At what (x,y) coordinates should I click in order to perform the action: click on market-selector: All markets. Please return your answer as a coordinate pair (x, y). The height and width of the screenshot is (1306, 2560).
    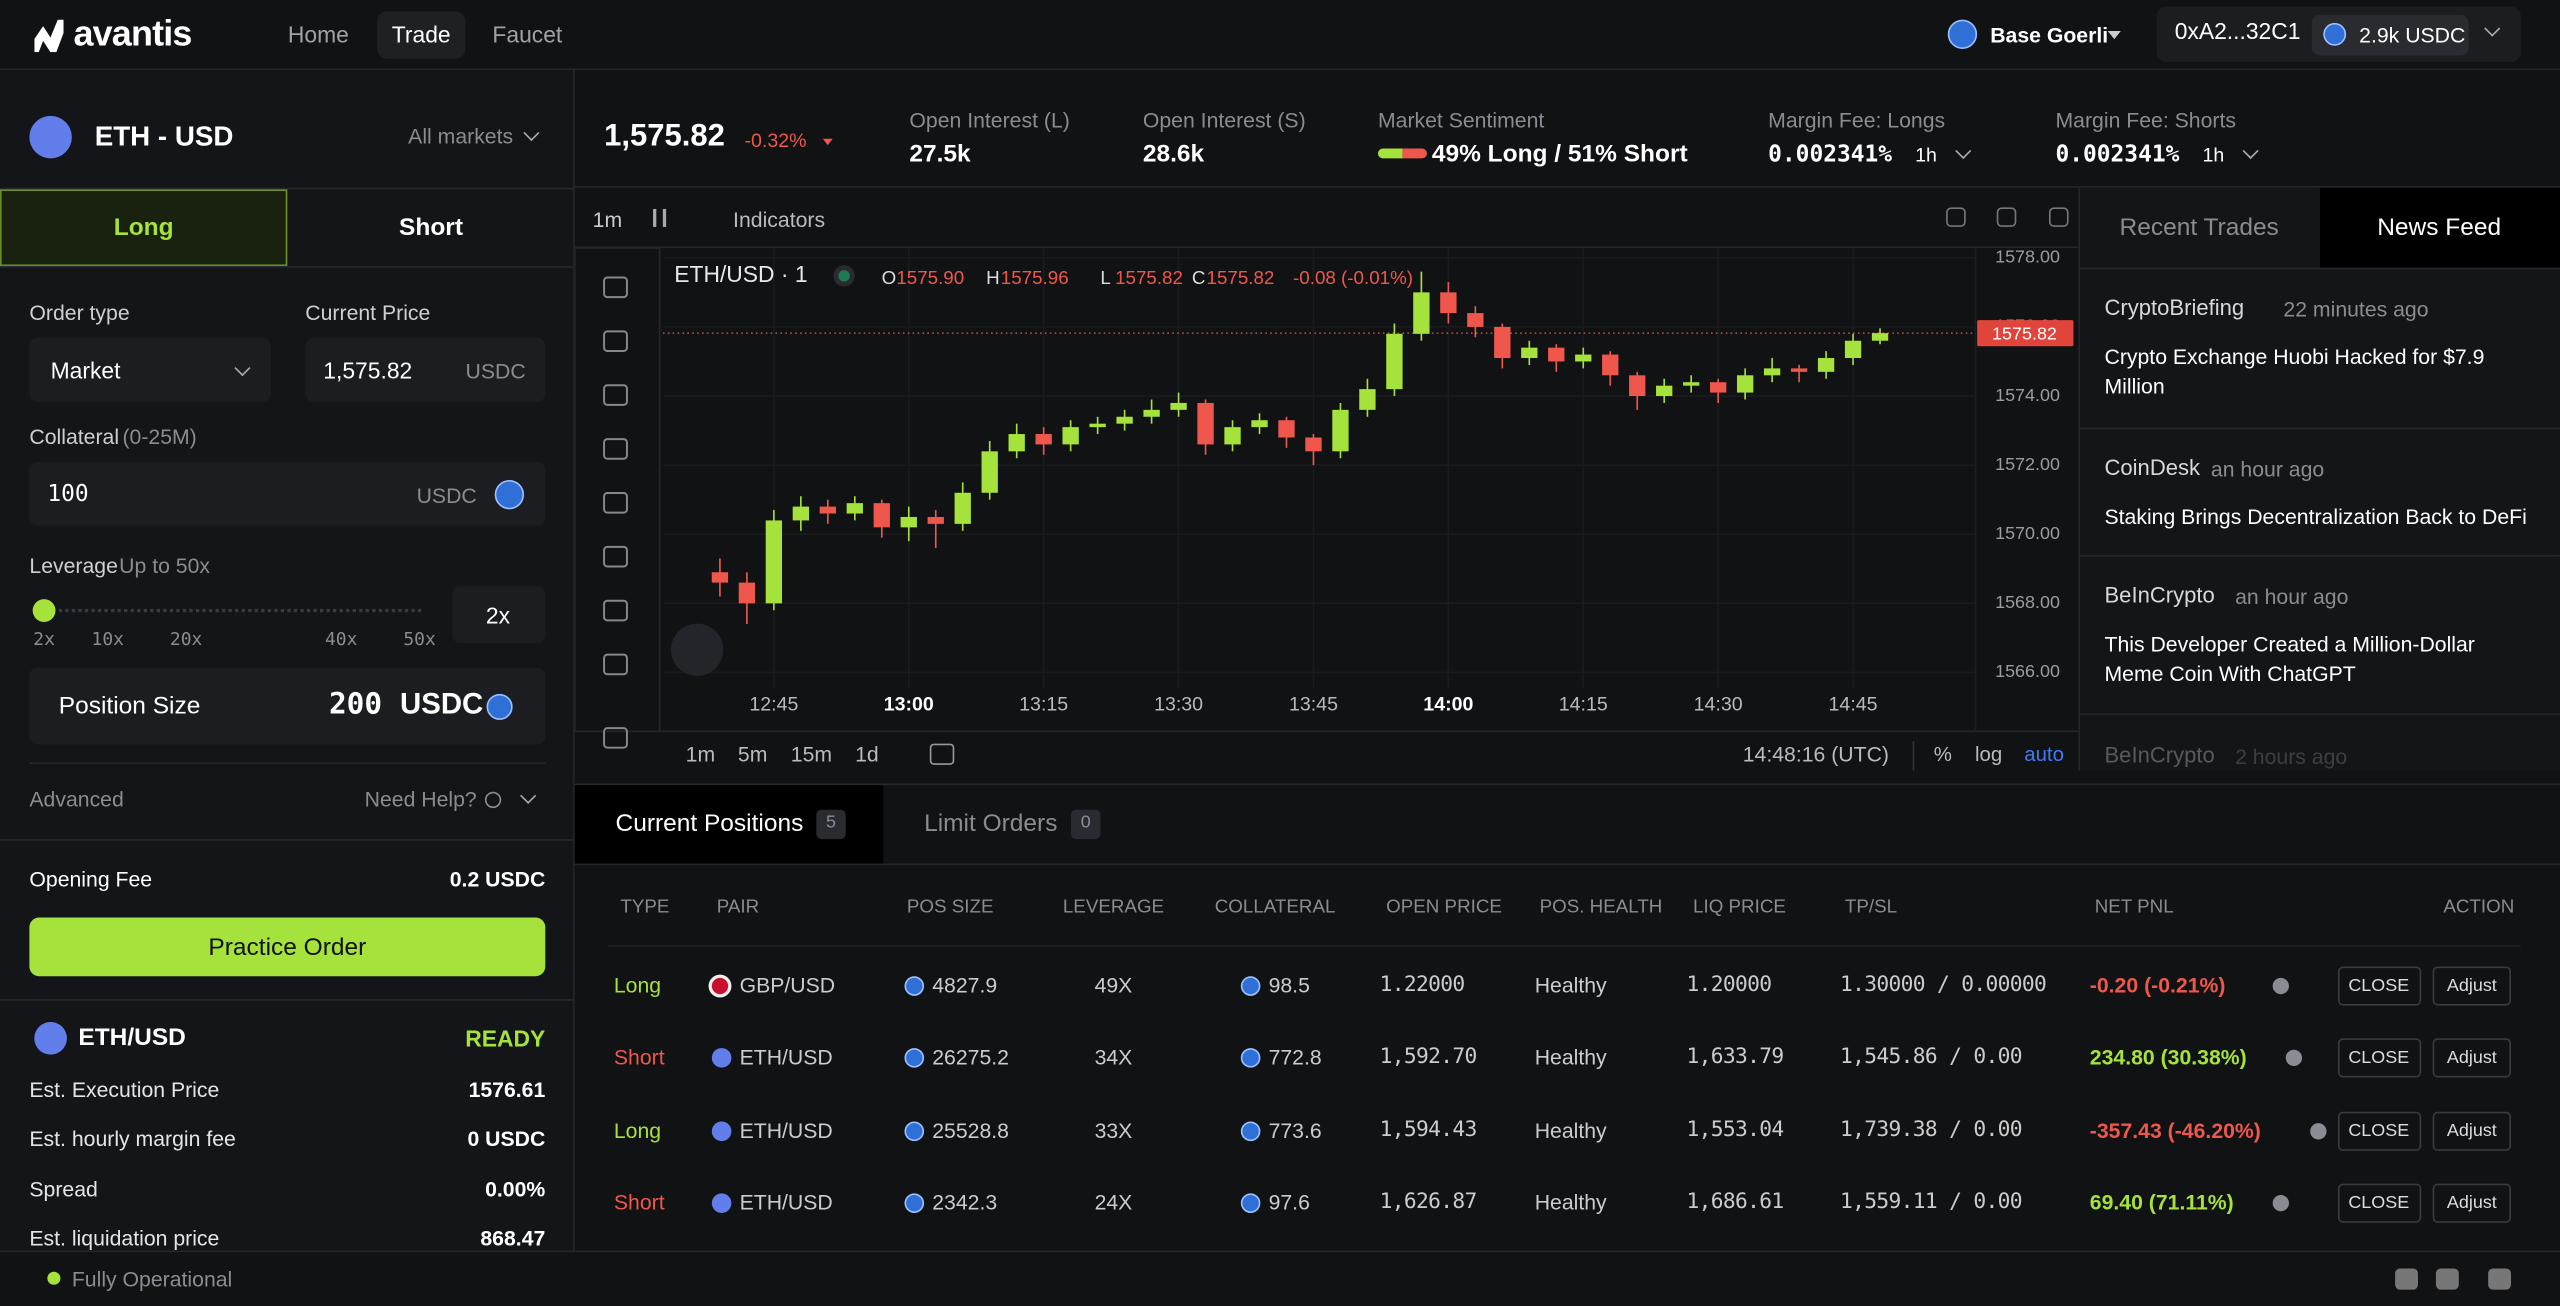
    Looking at the image, I should click on (461, 136).